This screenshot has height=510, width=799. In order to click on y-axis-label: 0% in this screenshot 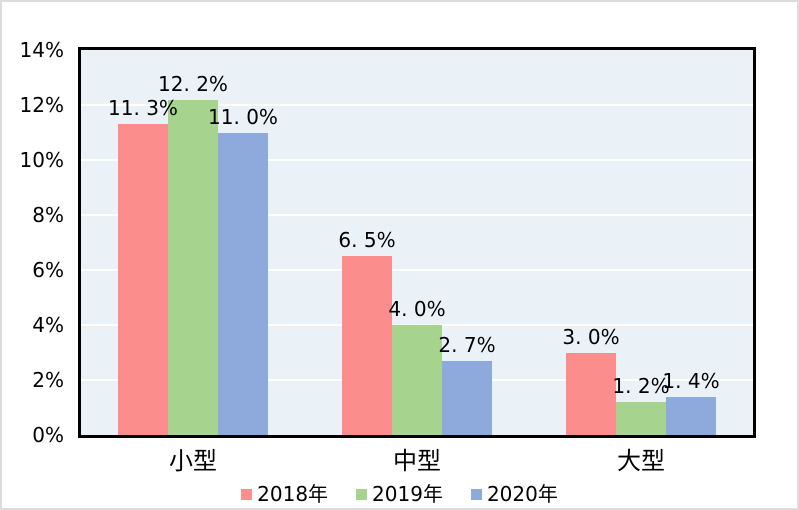, I will do `click(48, 435)`.